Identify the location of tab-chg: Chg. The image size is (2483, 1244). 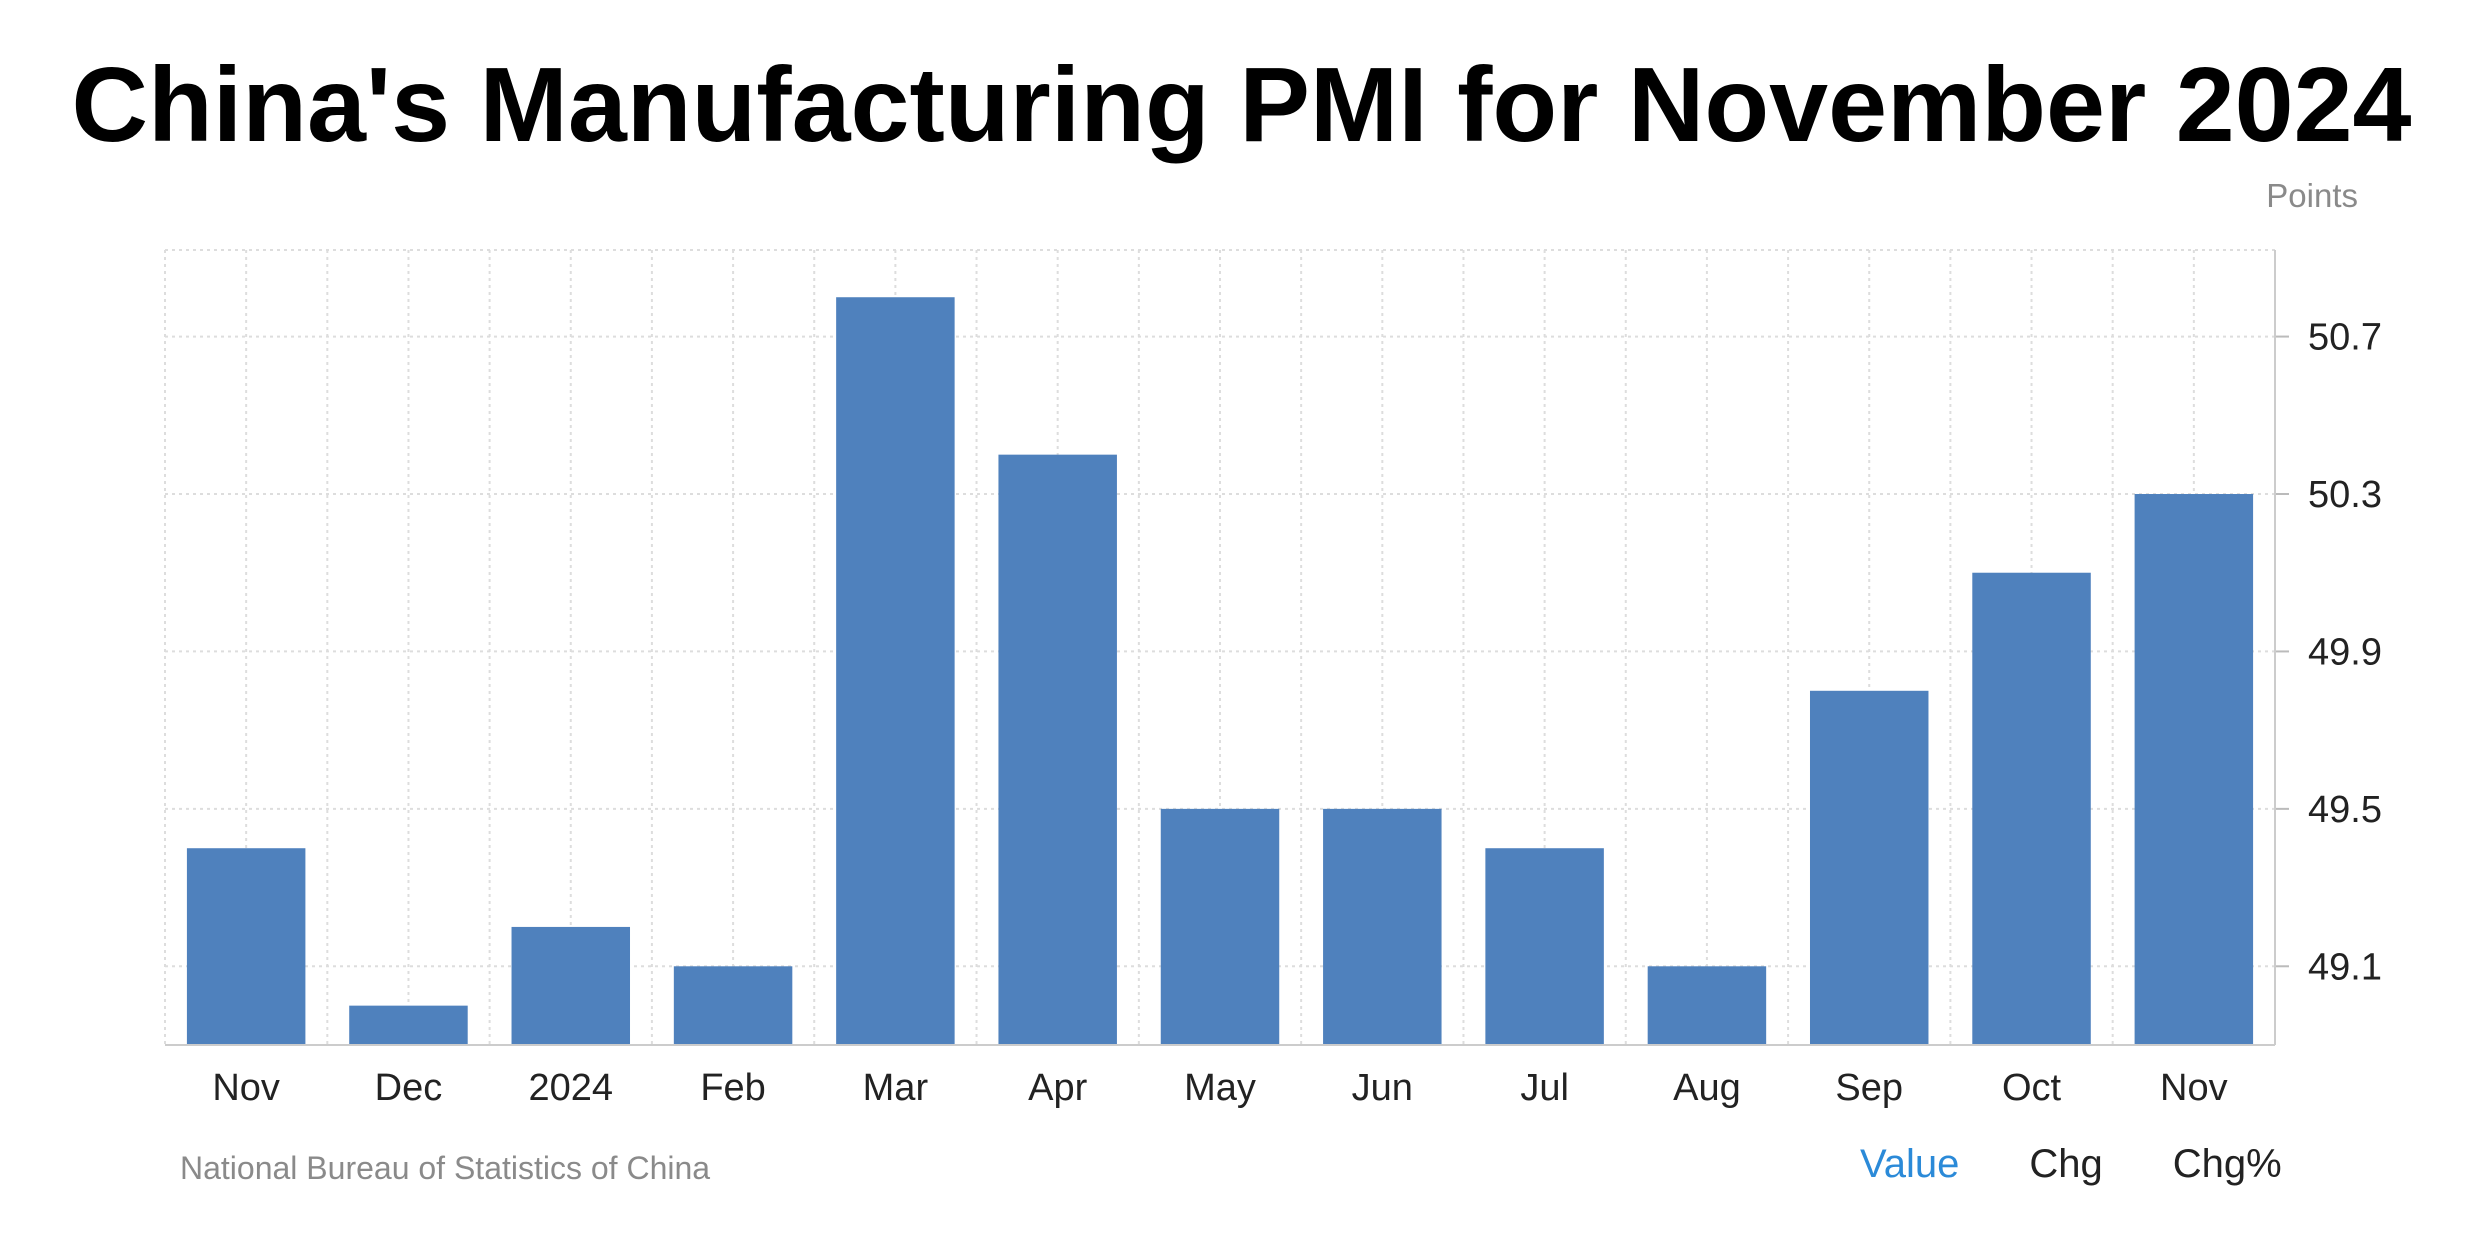
(2066, 1164).